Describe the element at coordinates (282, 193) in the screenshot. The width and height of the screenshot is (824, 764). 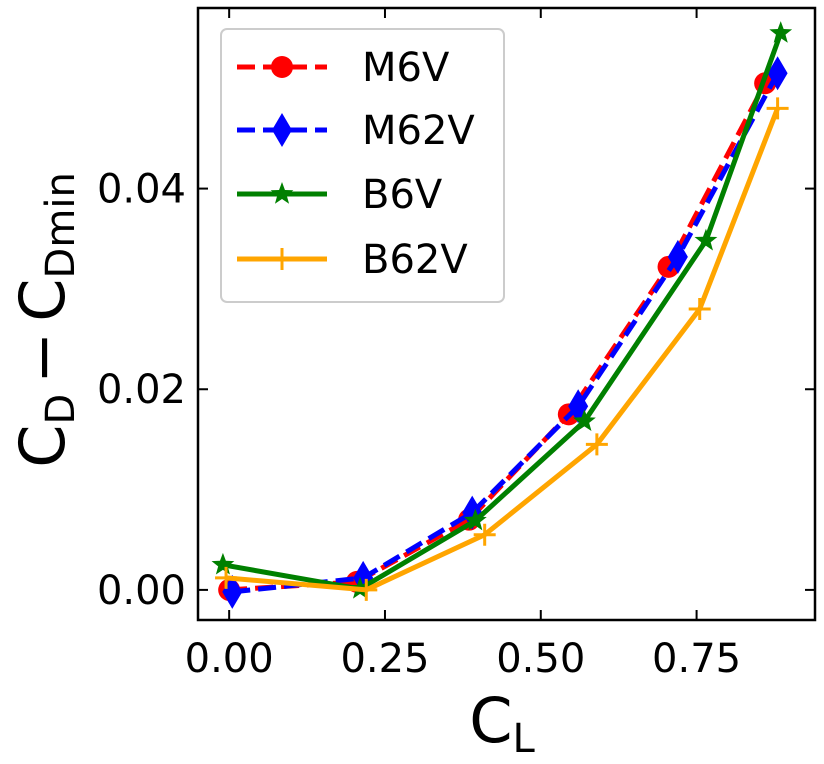
I see `legend-marker-B6V` at that location.